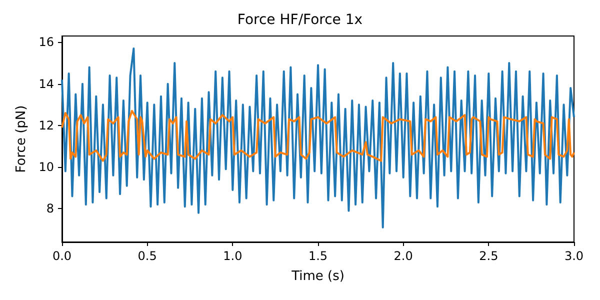  What do you see at coordinates (147, 256) in the screenshot?
I see `x-tick-label: 0.5` at bounding box center [147, 256].